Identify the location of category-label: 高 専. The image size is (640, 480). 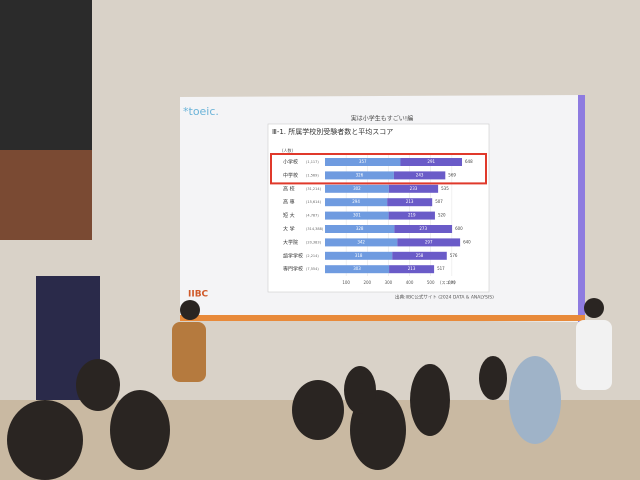
(289, 202).